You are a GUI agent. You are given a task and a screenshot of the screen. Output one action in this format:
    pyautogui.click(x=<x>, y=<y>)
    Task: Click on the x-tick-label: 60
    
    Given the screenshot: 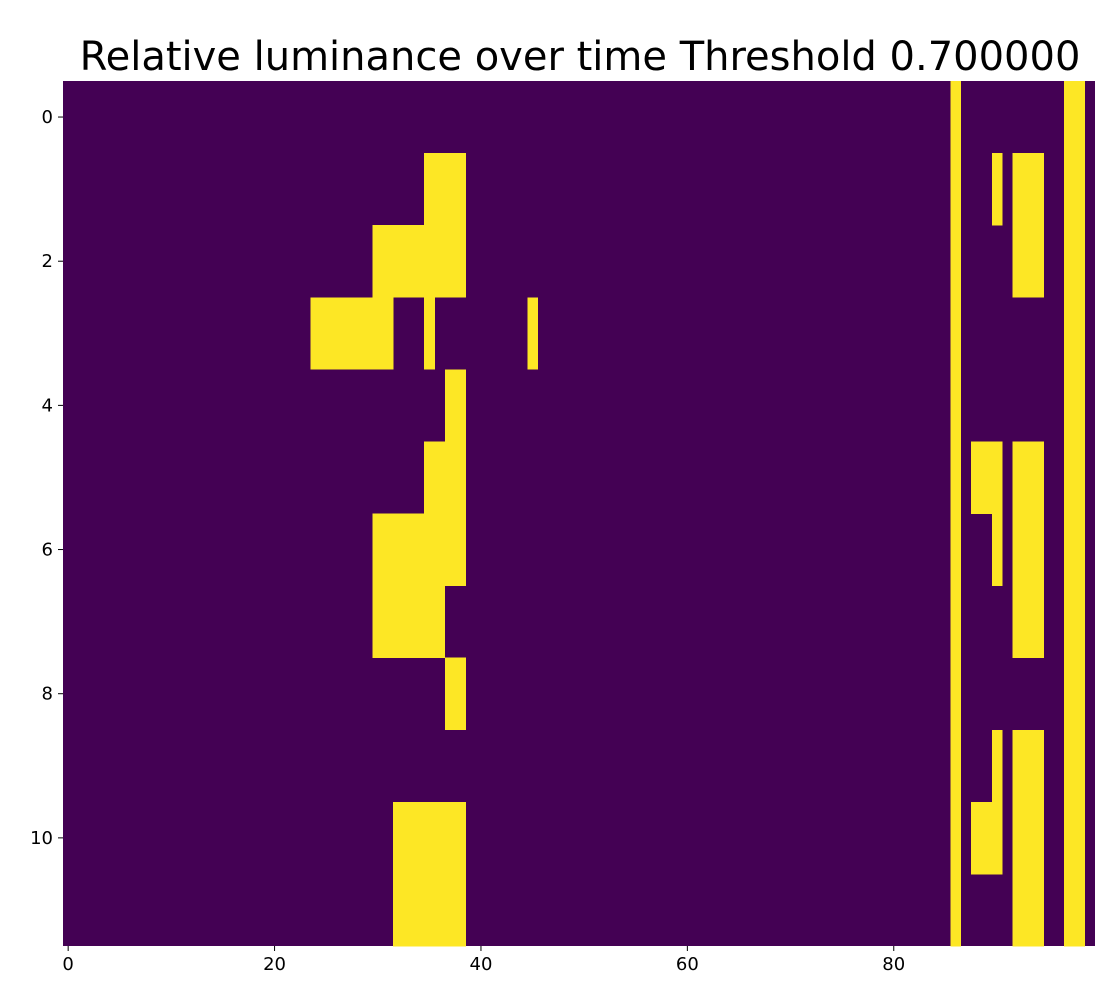 What is the action you would take?
    pyautogui.click(x=687, y=964)
    